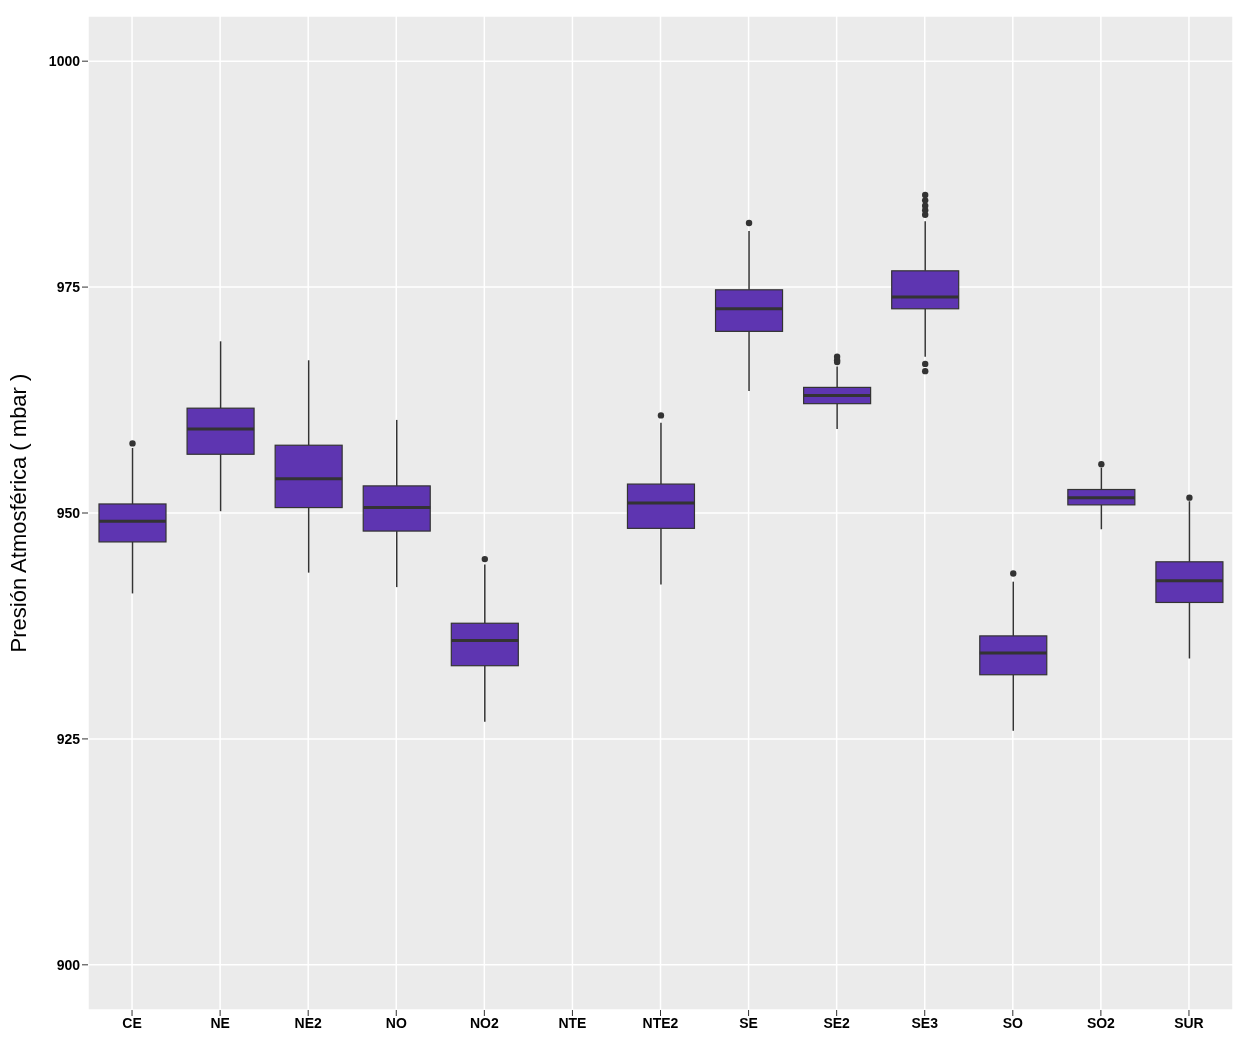 This screenshot has width=1243, height=1059. I want to click on x-tick-label: SE2, so click(837, 1022).